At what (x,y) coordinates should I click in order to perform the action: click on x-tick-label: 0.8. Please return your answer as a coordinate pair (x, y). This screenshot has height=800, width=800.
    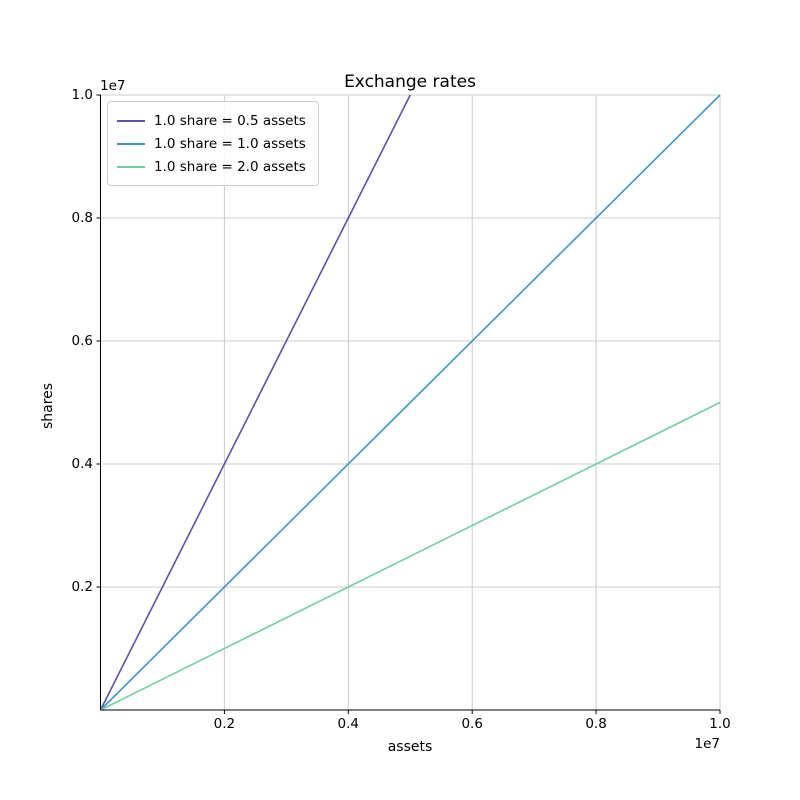
    Looking at the image, I should click on (596, 724).